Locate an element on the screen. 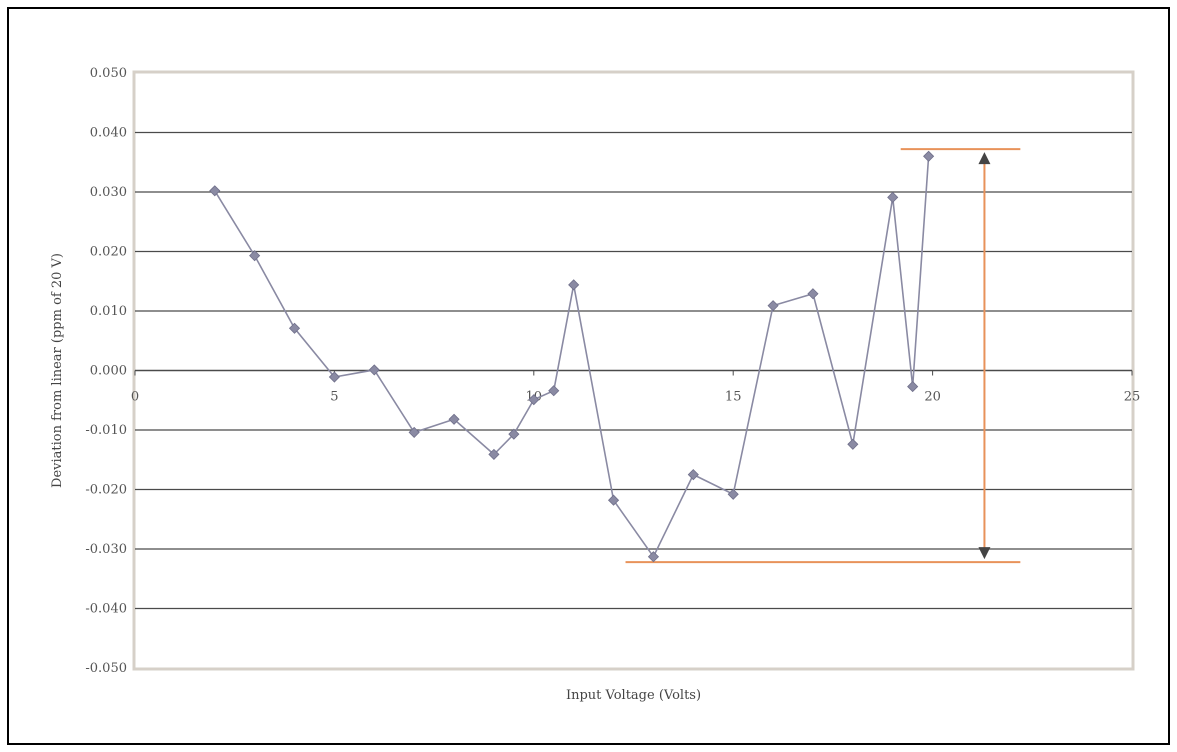 The width and height of the screenshot is (1177, 752). y-tick-label: 0.020 is located at coordinates (108, 252).